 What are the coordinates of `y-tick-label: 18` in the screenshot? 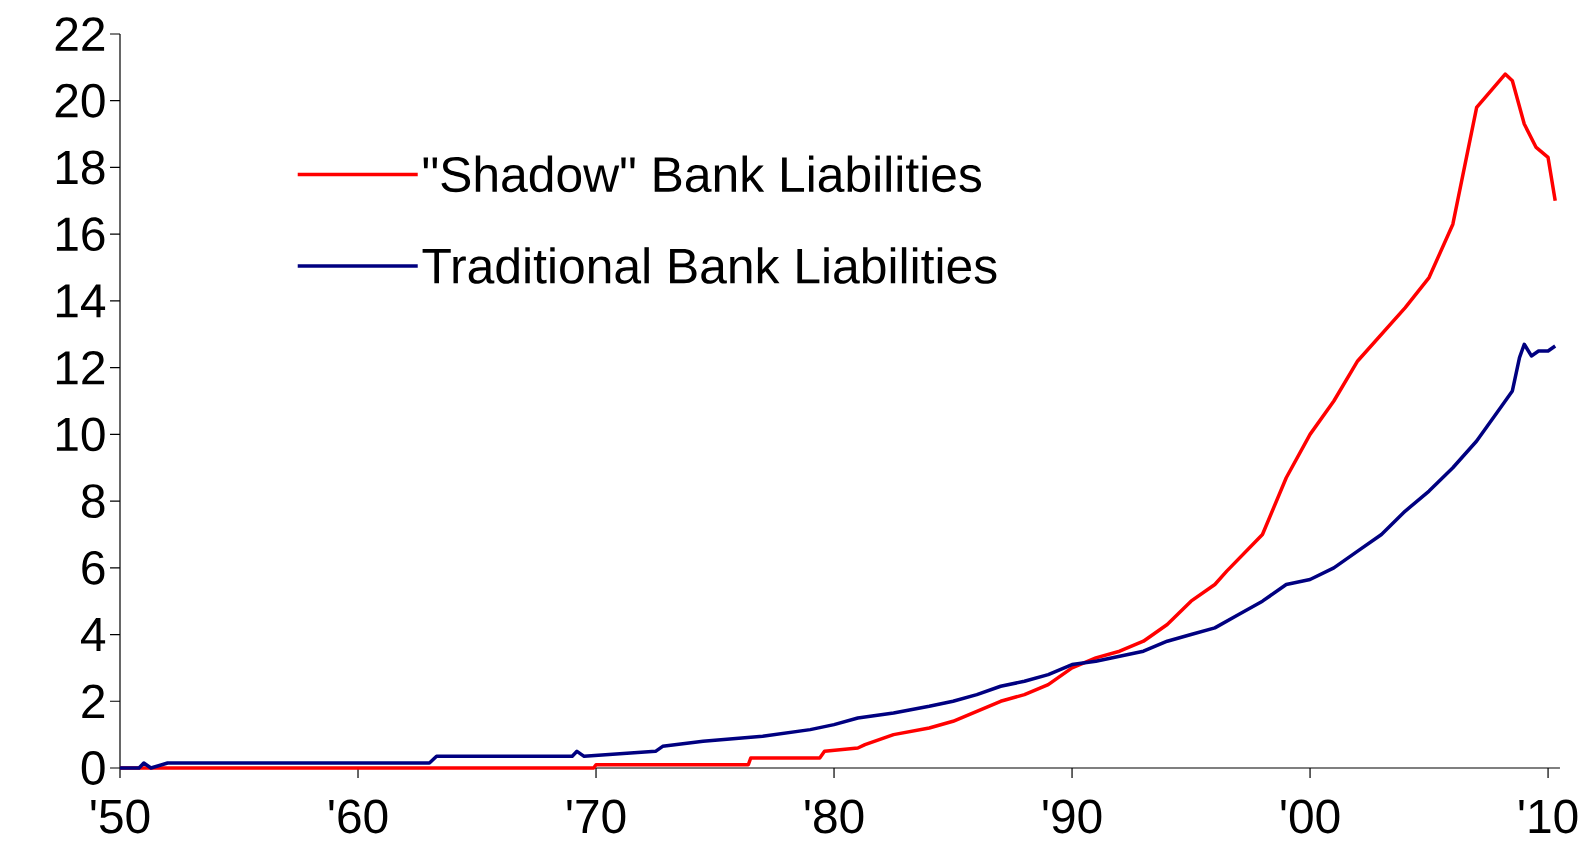 It's located at (80, 167).